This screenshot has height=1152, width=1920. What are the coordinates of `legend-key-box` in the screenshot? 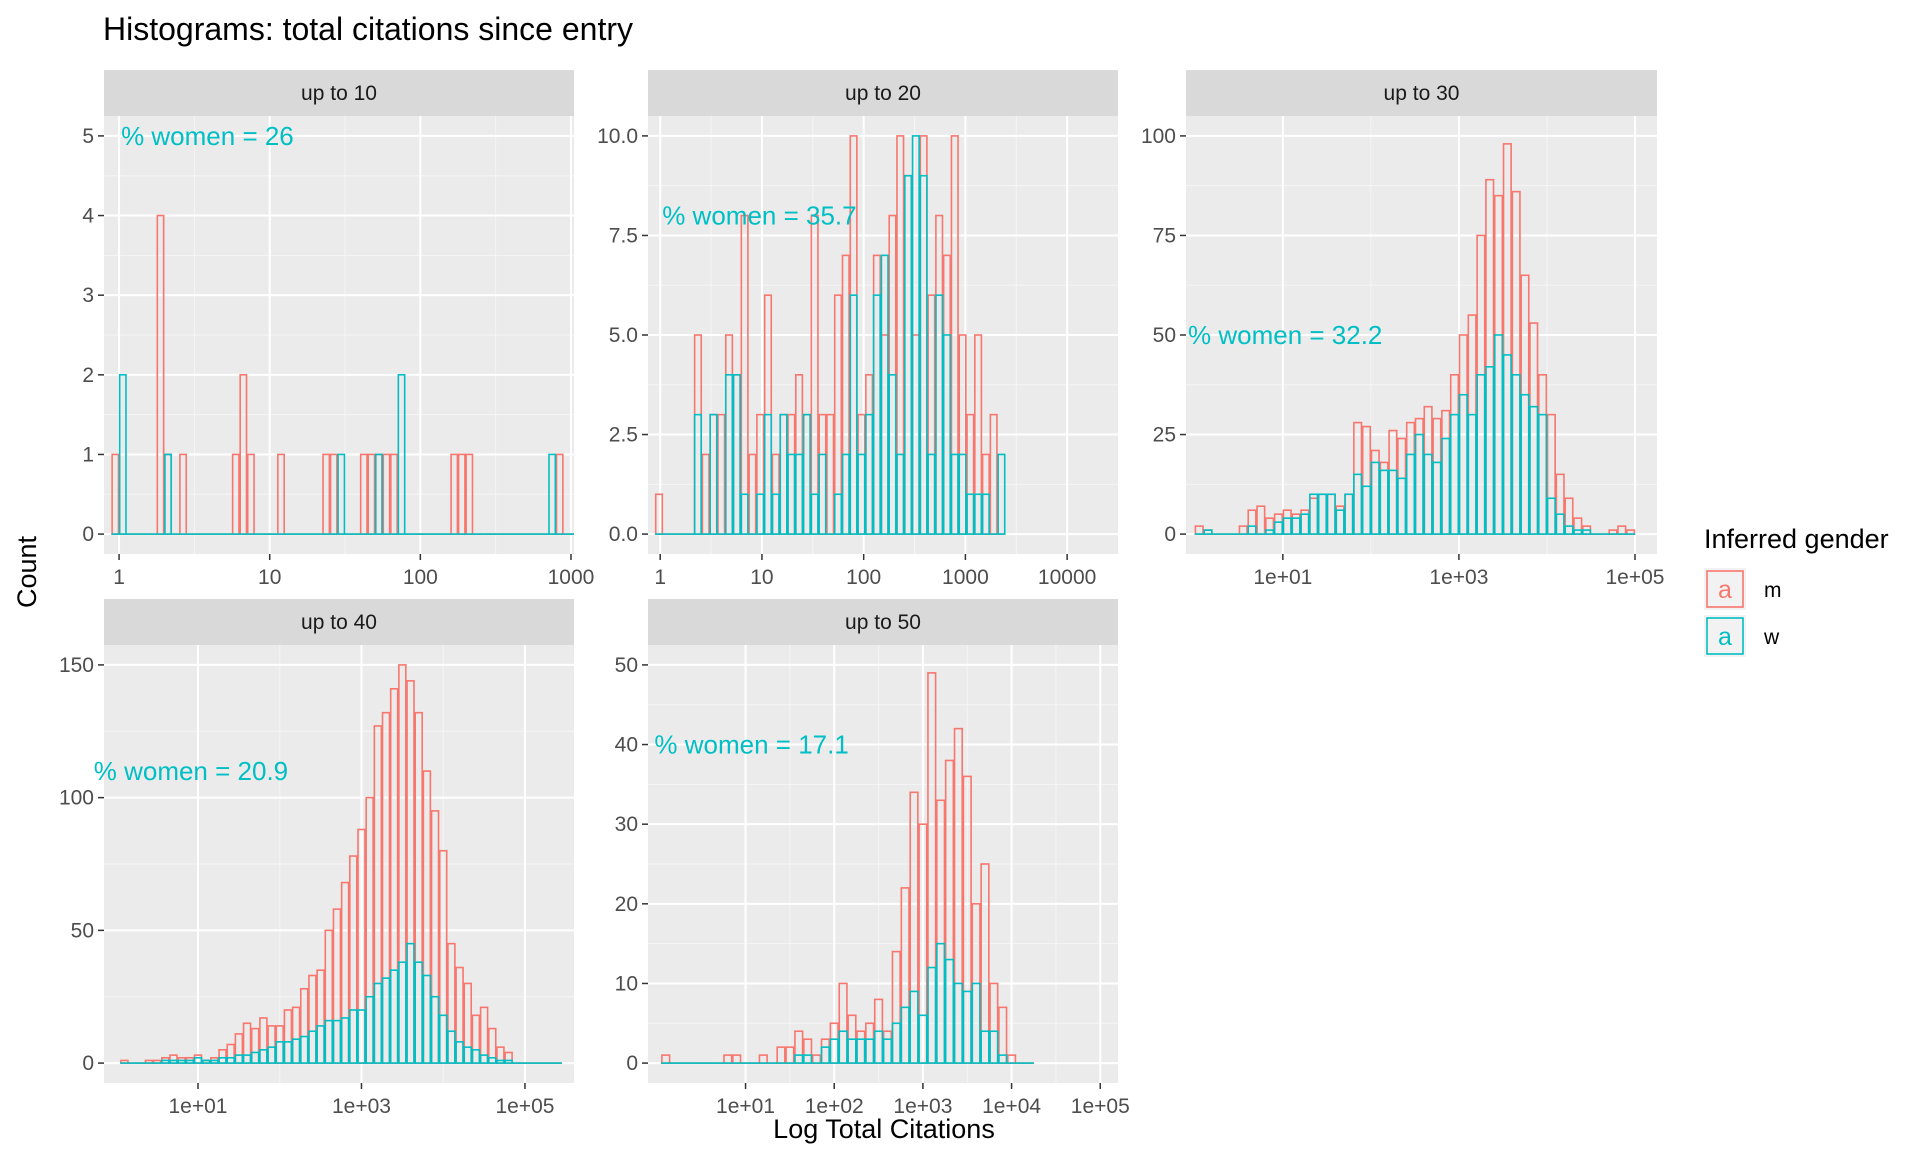 It's located at (1725, 589).